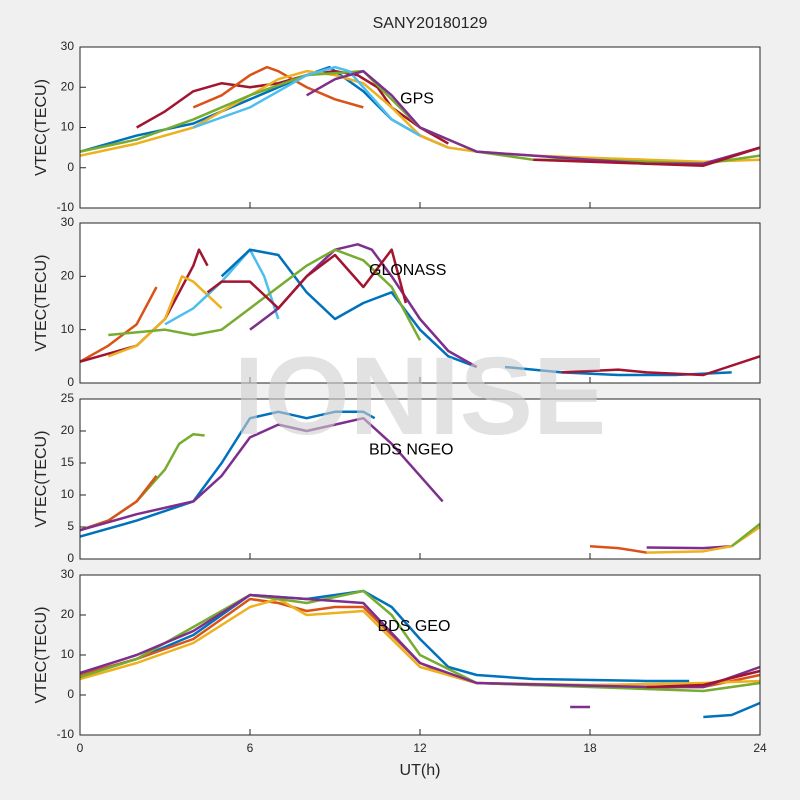  Describe the element at coordinates (250, 748) in the screenshot. I see `x-tick-label: 6` at that location.